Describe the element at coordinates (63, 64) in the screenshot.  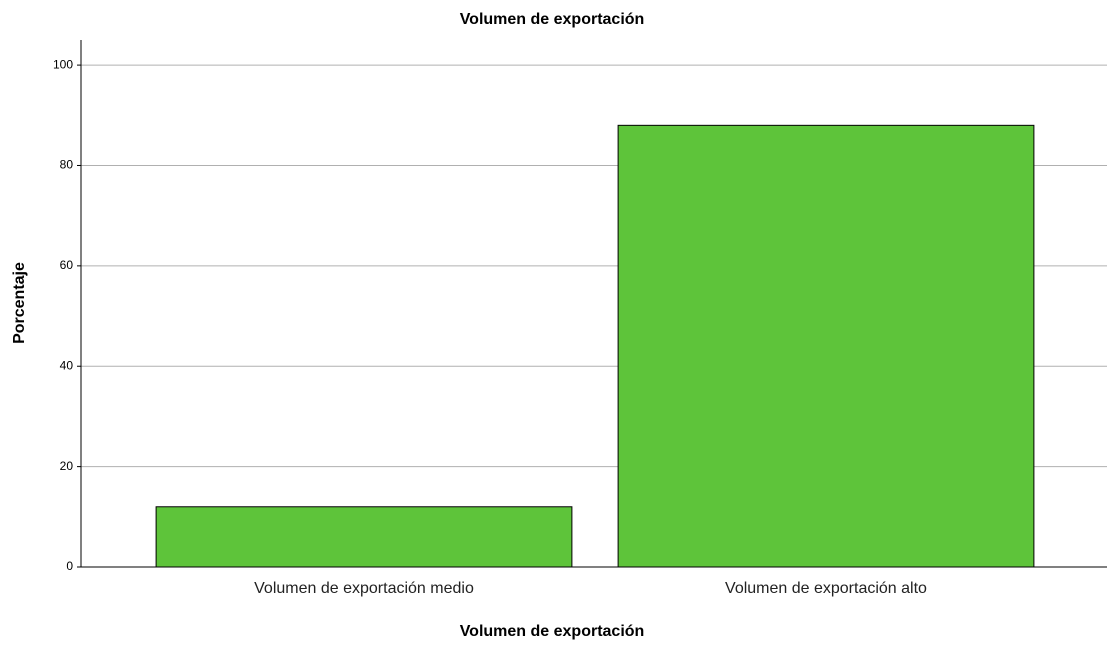
I see `y-tick-label: 100` at that location.